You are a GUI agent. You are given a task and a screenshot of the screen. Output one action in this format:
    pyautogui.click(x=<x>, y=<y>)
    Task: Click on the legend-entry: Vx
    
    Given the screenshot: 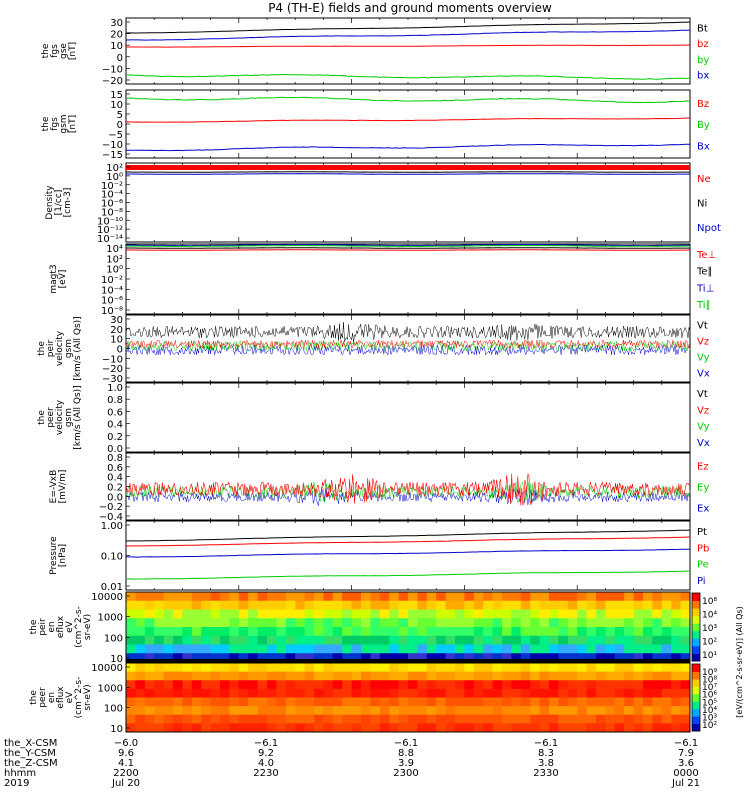 What is the action you would take?
    pyautogui.click(x=703, y=443)
    